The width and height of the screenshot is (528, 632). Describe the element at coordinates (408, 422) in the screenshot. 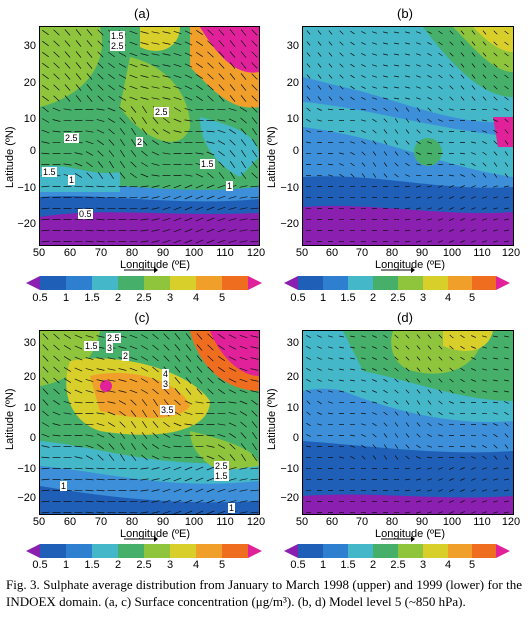

I see `panel-d-field` at that location.